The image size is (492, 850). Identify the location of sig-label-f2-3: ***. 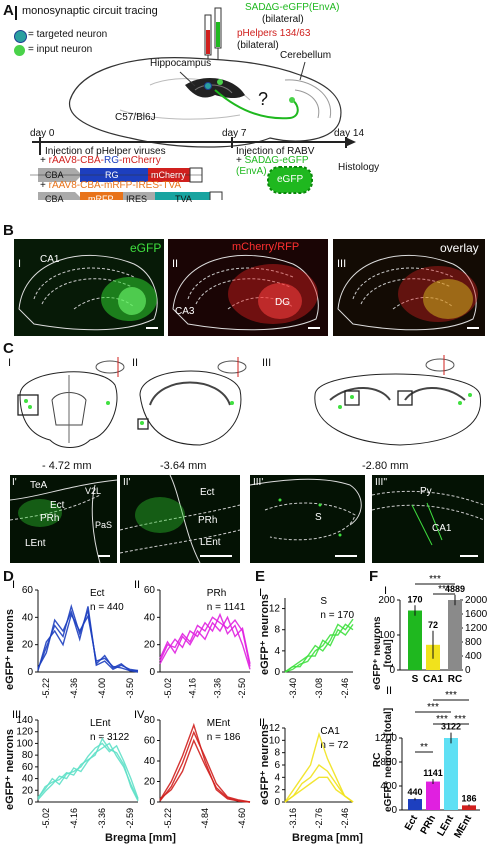
(460, 719).